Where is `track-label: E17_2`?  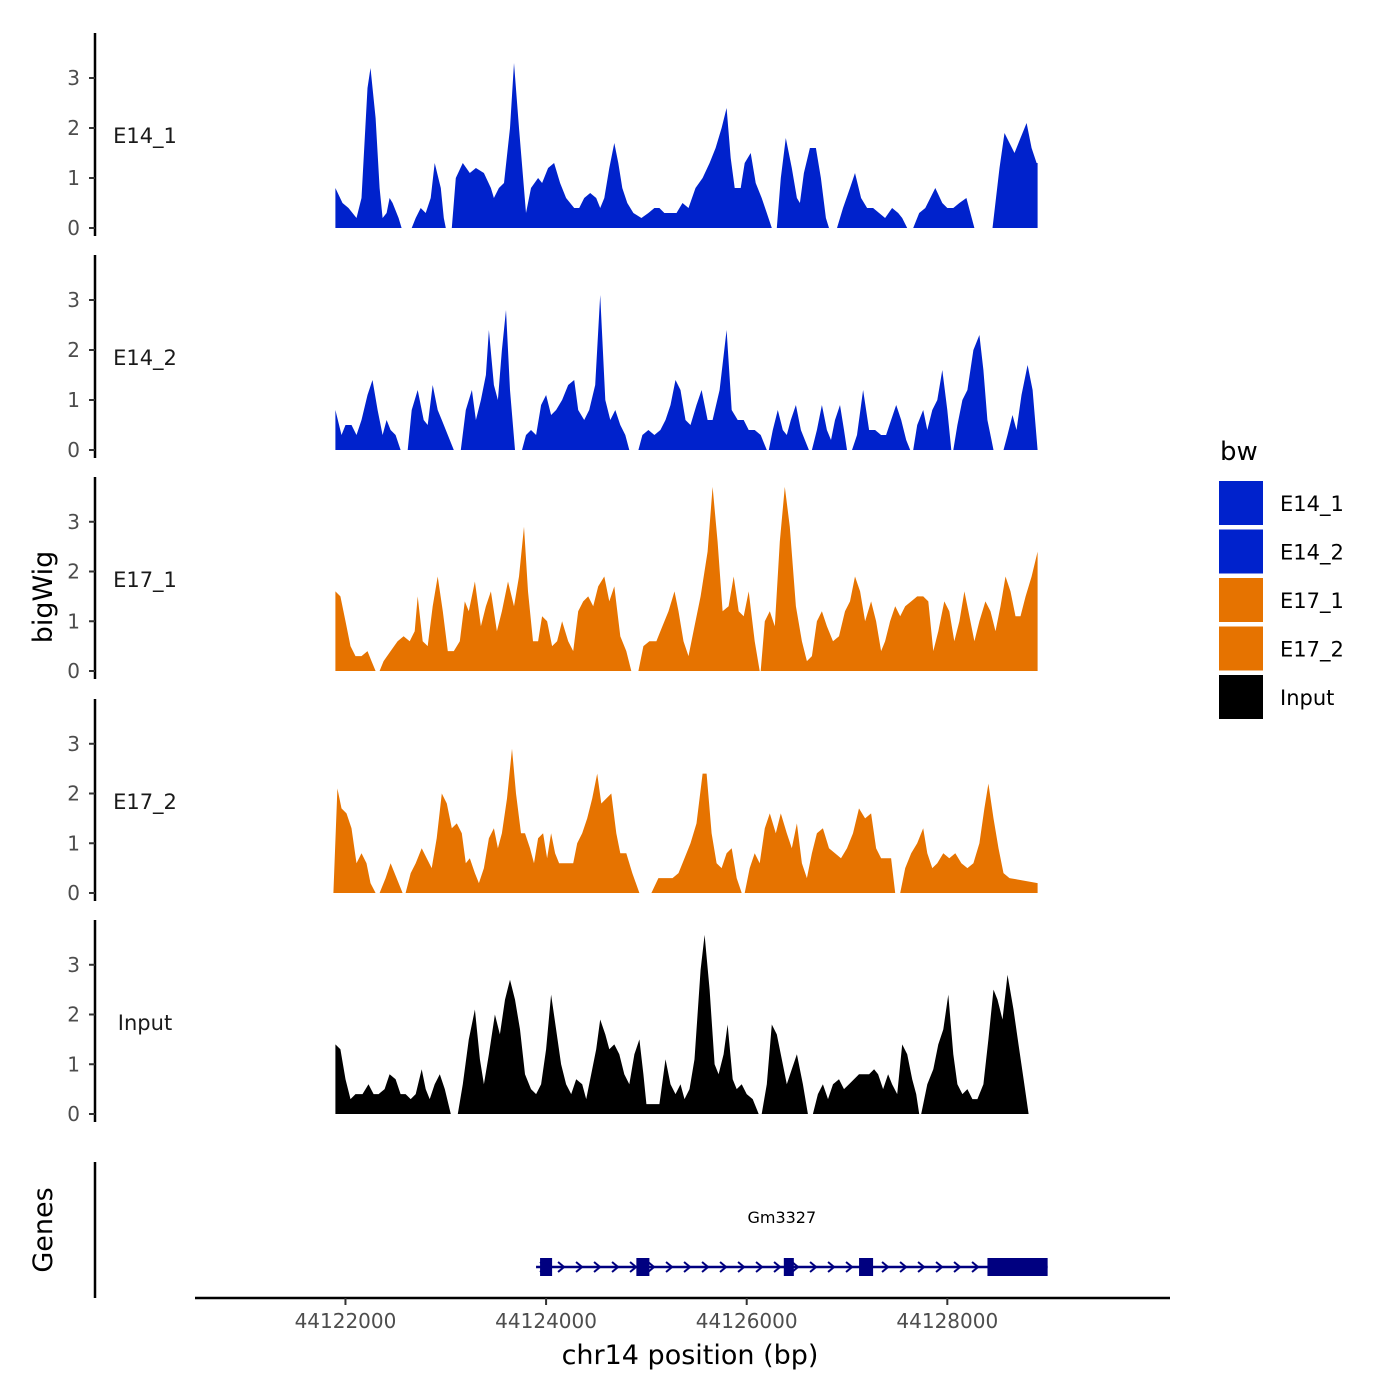 track-label: E17_2 is located at coordinates (145, 802).